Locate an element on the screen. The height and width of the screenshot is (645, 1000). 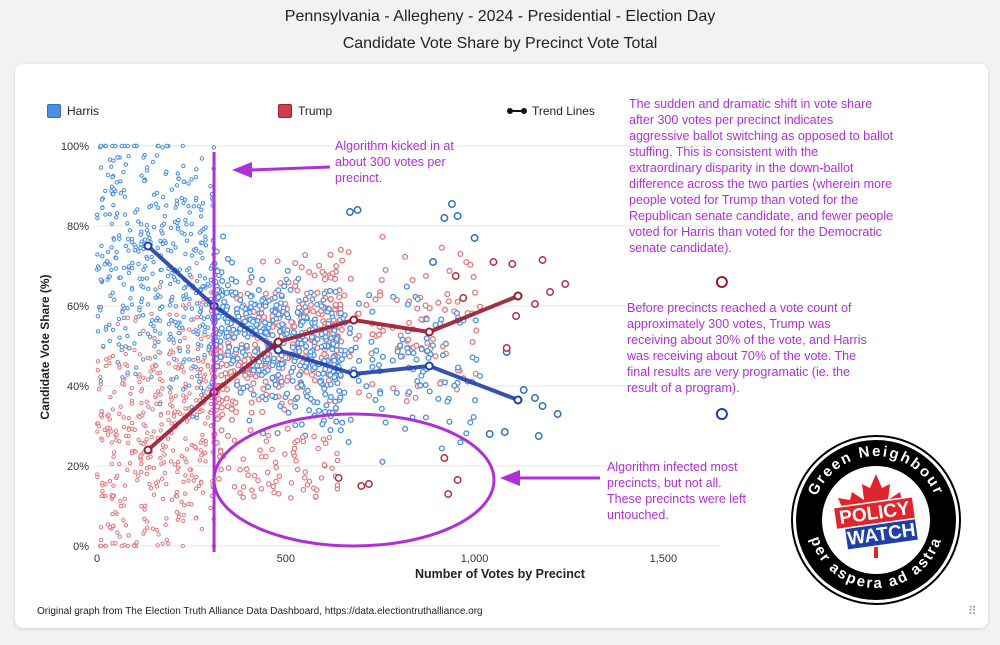
trump-far-point is located at coordinates (721, 282).